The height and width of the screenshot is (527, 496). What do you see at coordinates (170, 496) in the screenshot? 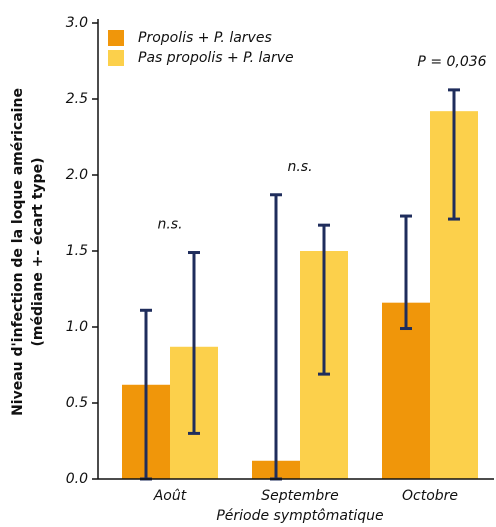
I see `x-tick-label: Août` at bounding box center [170, 496].